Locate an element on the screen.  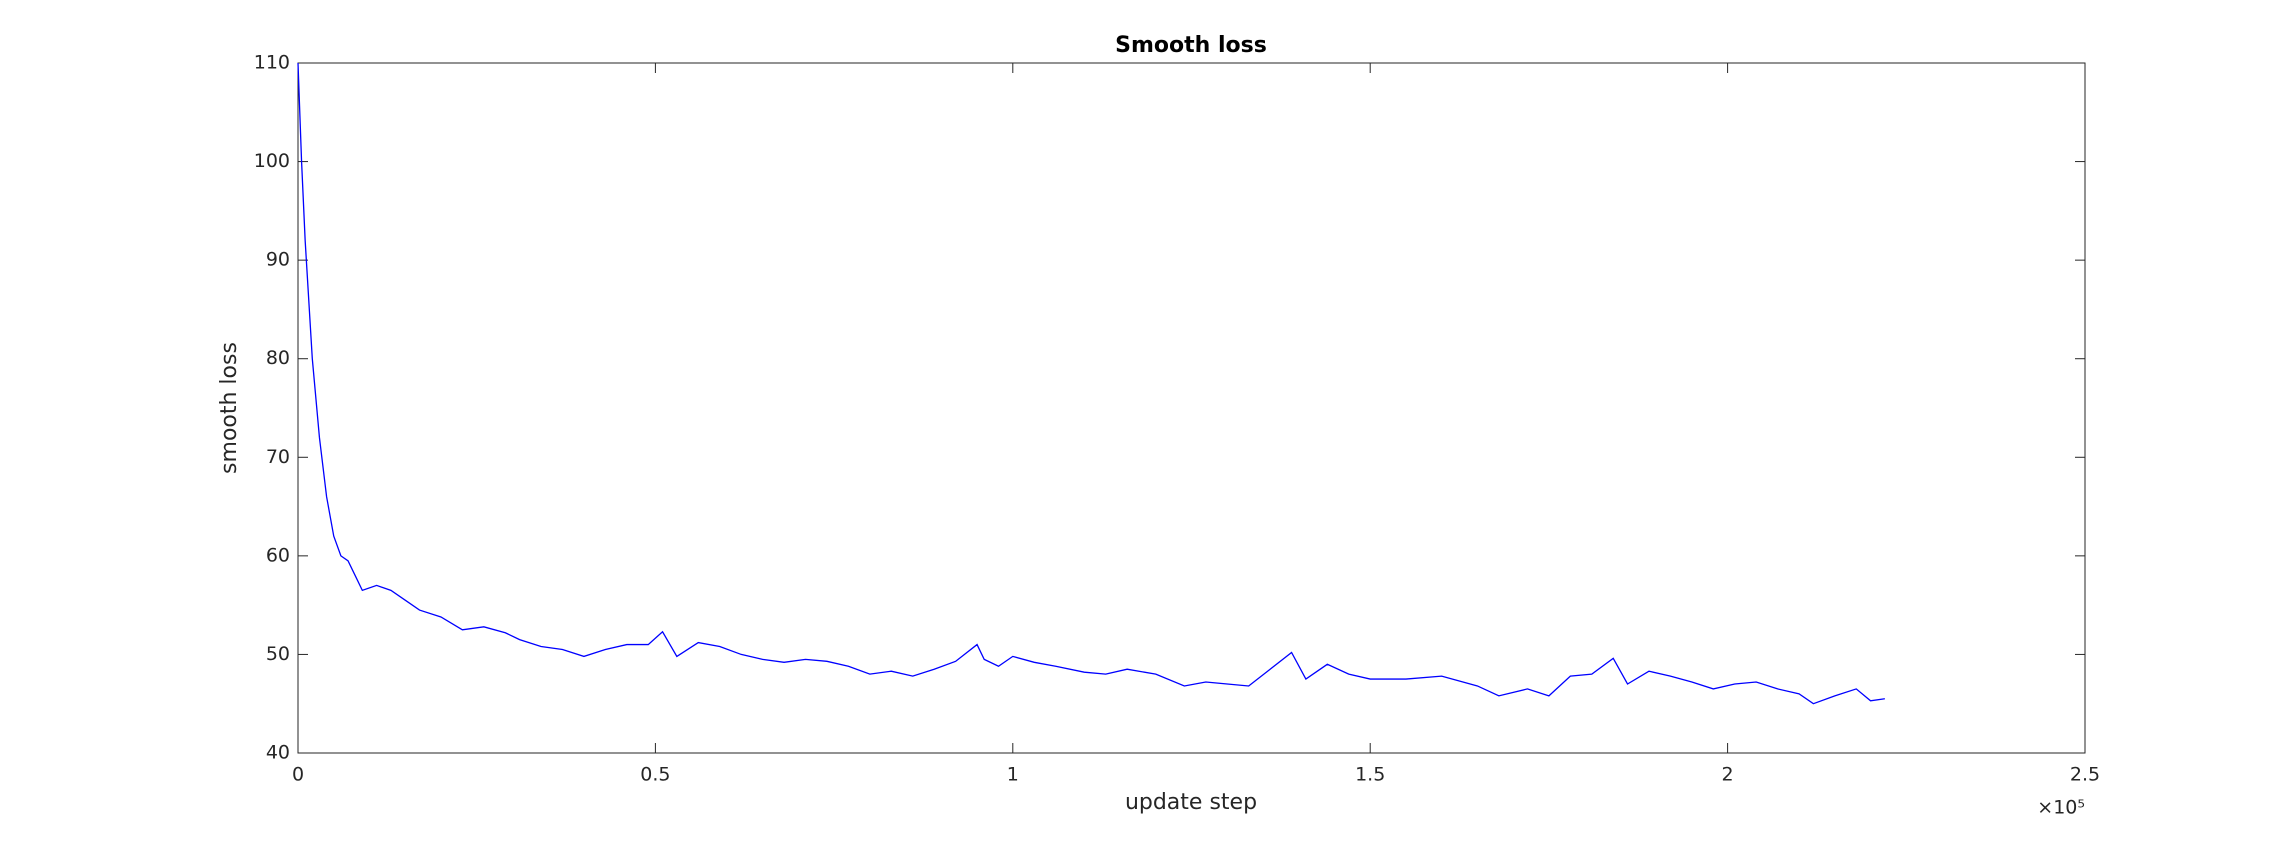
x-tick-label: 0.5 is located at coordinates (655, 775).